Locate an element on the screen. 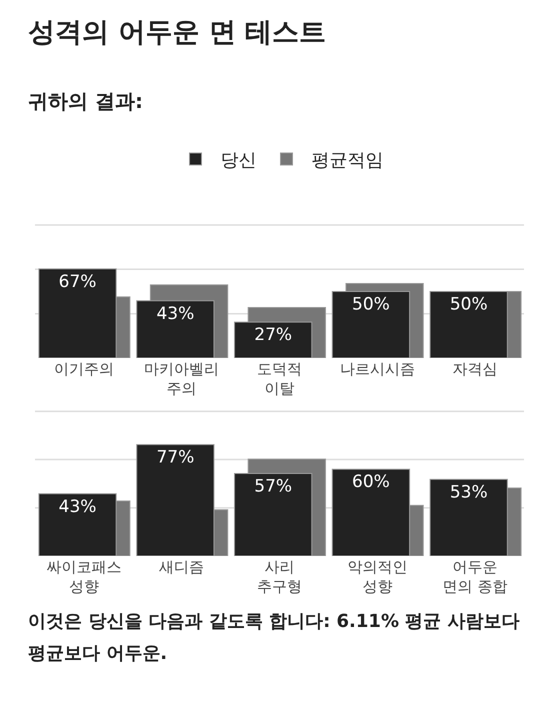  data-label: 77% is located at coordinates (175, 458).